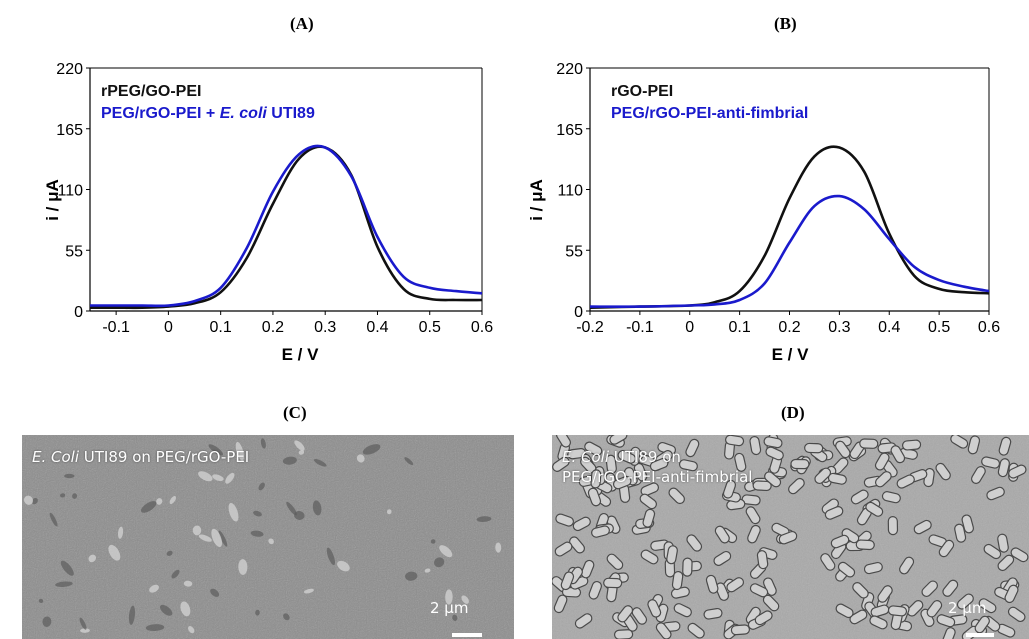 The width and height of the screenshot is (1029, 639). I want to click on sem-c-label-rest: UTI89 on PEG/rGO-PEI, so click(164, 457).